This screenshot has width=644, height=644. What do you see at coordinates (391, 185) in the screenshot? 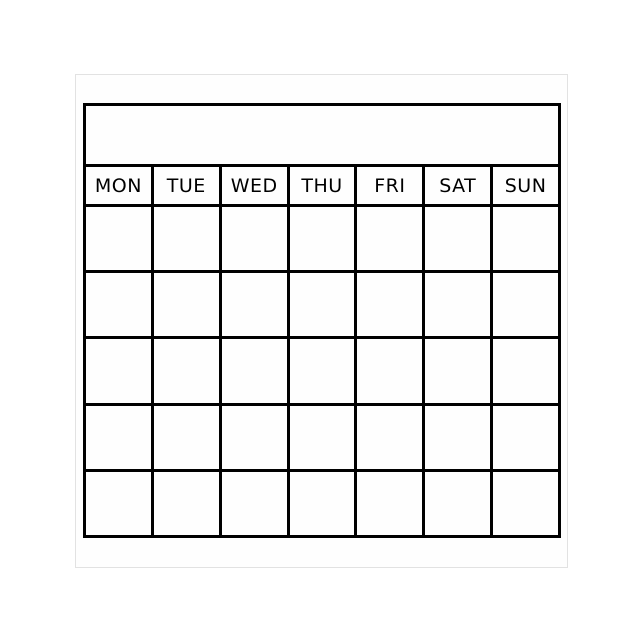
I see `weekday-fri: FRI` at bounding box center [391, 185].